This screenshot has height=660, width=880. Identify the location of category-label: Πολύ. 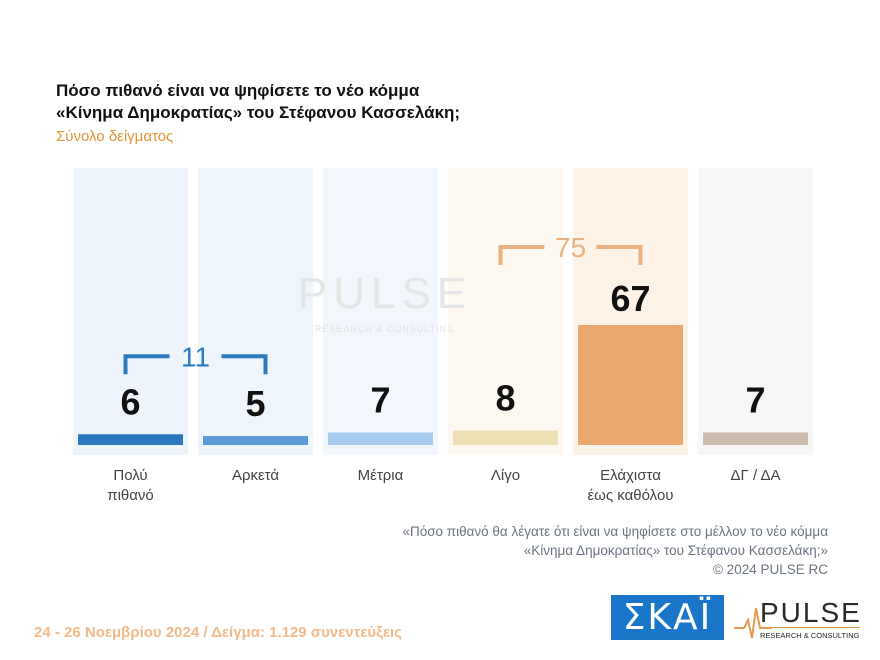
(130, 475).